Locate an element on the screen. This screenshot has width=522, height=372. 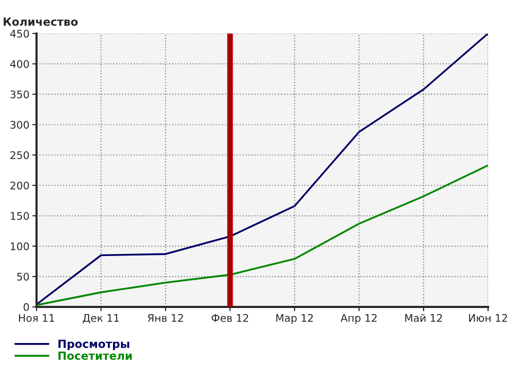
y-tick-label: 50 is located at coordinates (23, 276).